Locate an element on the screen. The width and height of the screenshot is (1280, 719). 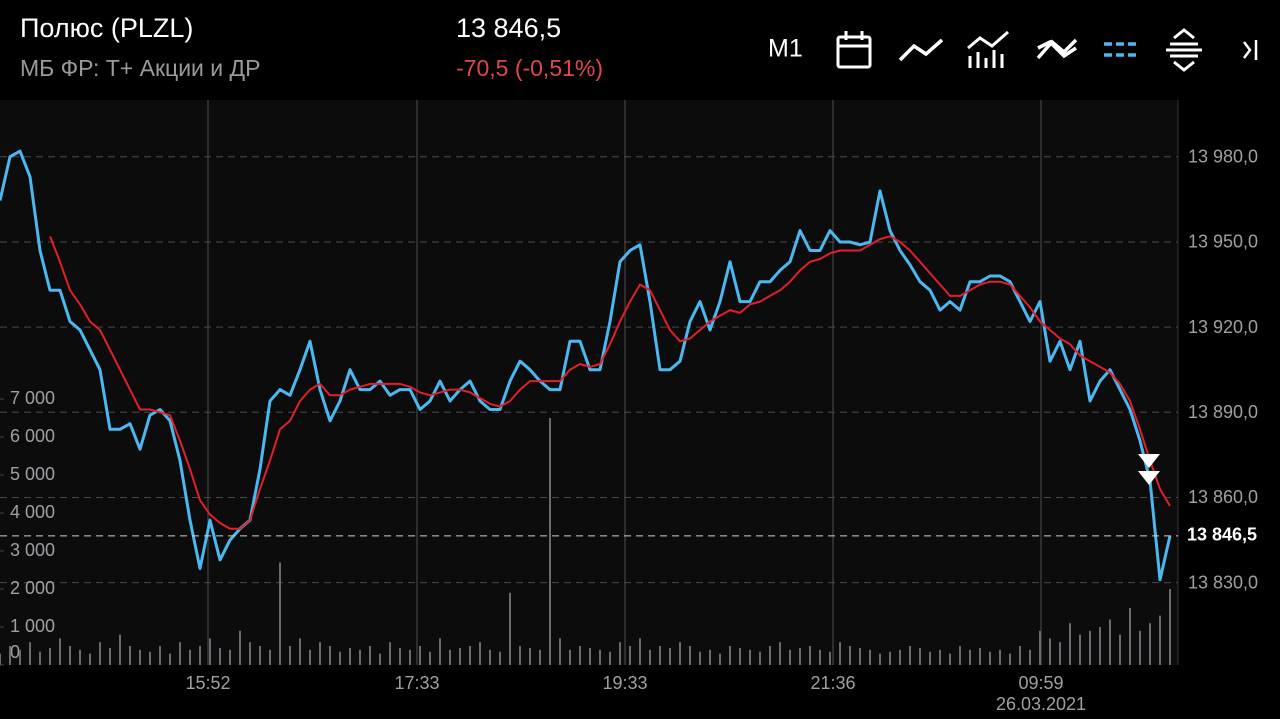
instrument-title: Полюс (PLZL) is located at coordinates (106, 28).